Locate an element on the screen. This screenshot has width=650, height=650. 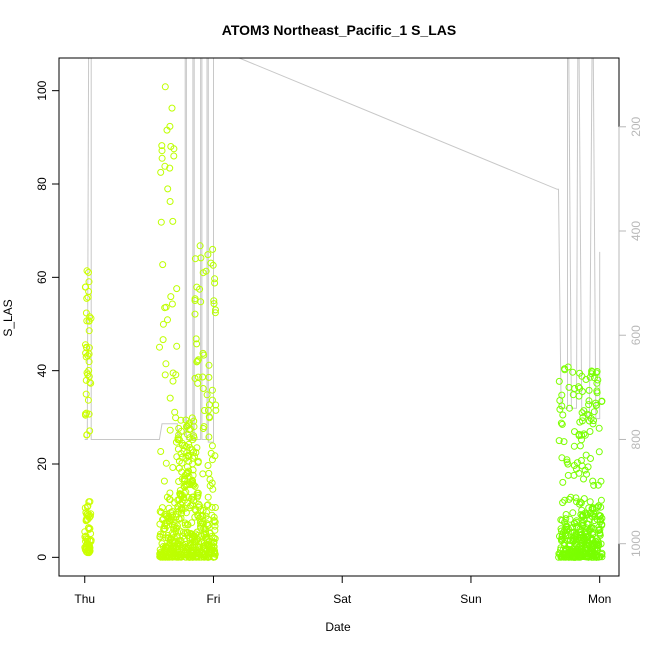
x-axis: Thu Fri Sat Sun Mon is located at coordinates (342, 591).